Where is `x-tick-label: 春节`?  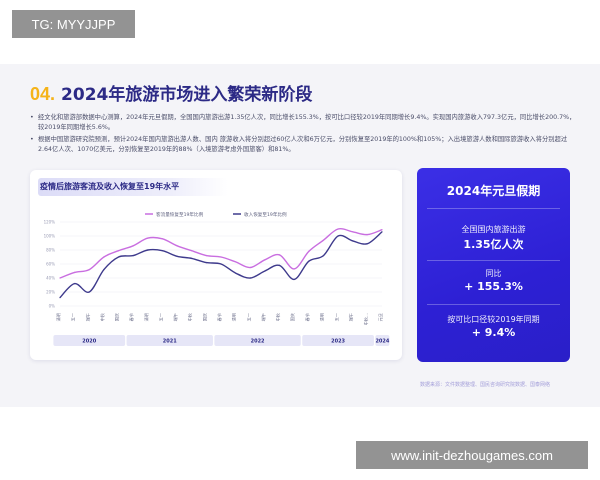 x-tick-label: 春节 is located at coordinates (219, 317).